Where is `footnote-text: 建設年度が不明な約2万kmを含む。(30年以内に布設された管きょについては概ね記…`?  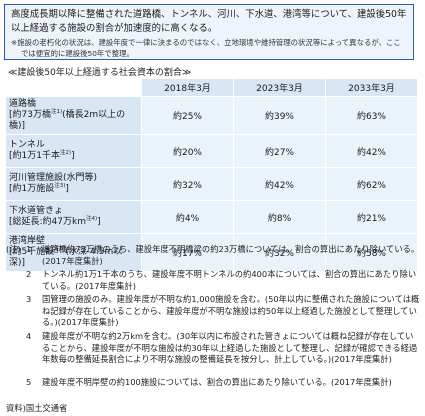
footnote-text: 建設年度が不明な約2万kmを含む。(30年以内に布設された管きょについては概ね記… is located at coordinates (230, 348).